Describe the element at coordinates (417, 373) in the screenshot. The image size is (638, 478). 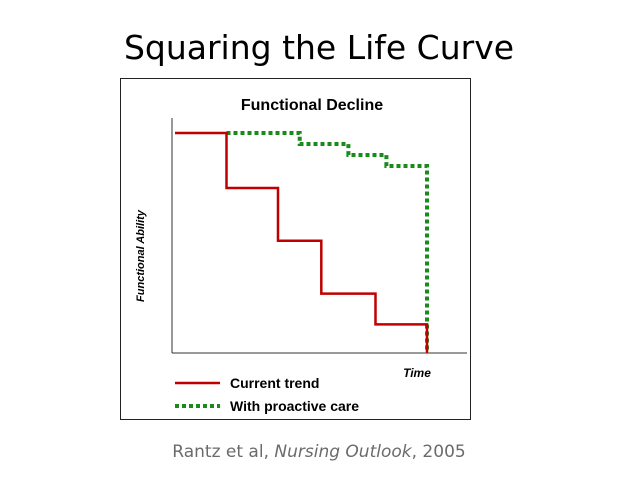
I see `x-axis-label: Time` at that location.